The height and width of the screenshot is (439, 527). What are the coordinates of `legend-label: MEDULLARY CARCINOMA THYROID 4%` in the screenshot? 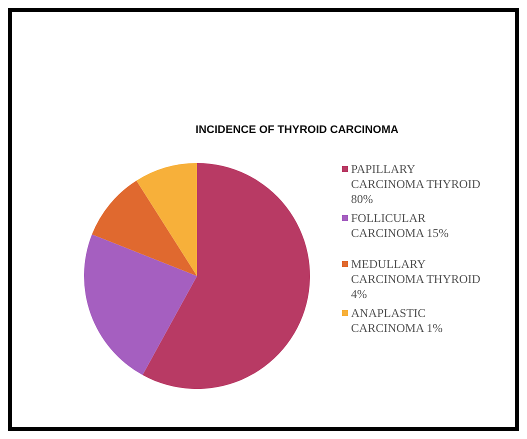 It's located at (416, 279).